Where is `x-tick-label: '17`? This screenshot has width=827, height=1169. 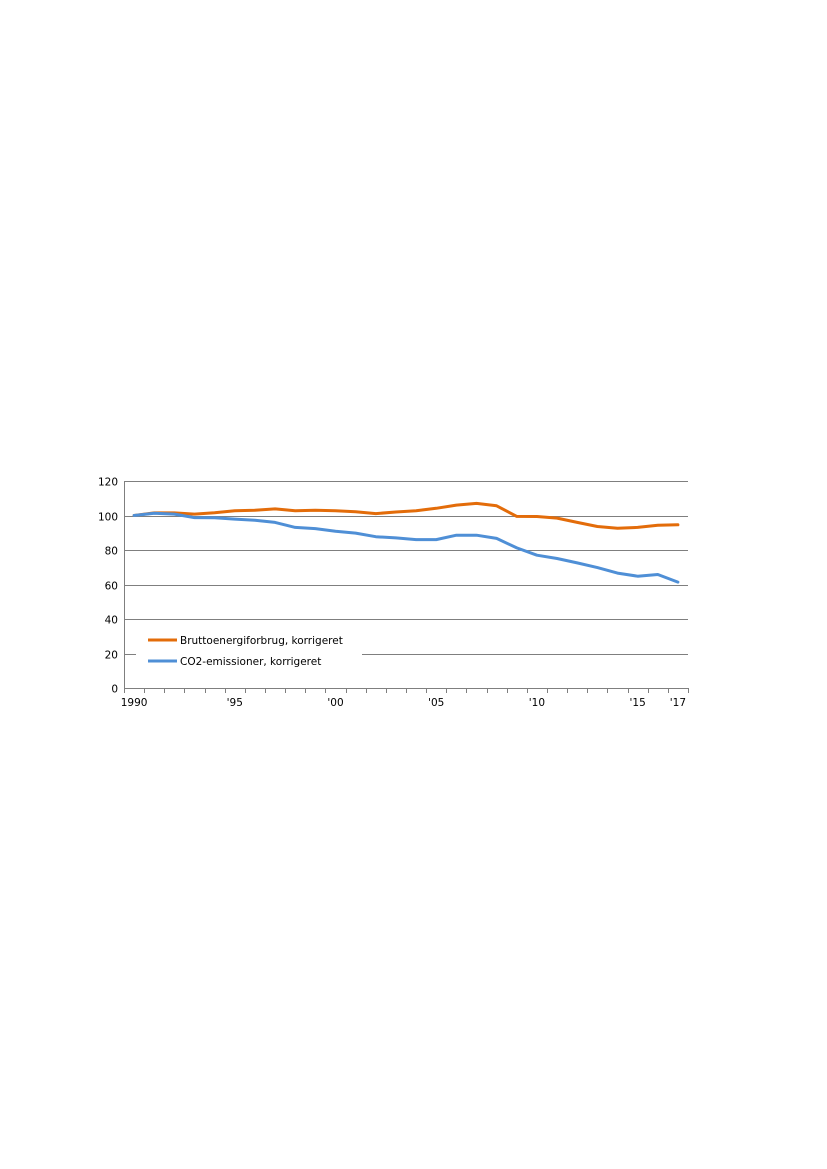 x-tick-label: '17 is located at coordinates (678, 703).